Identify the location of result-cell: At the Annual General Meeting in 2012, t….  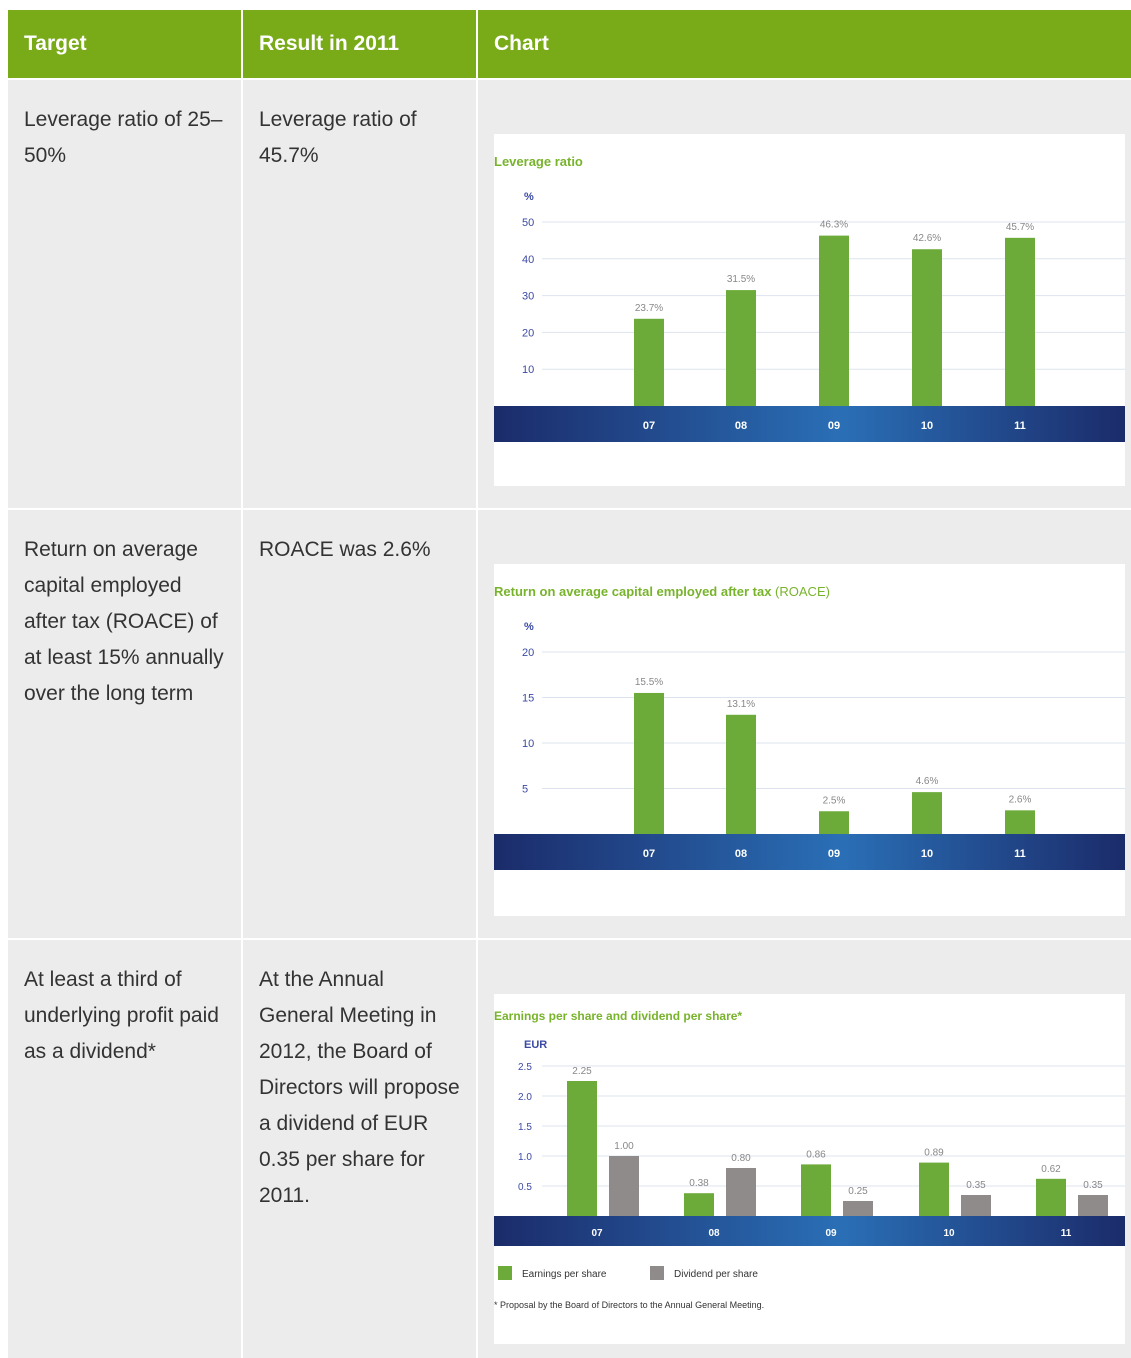
(359, 1148).